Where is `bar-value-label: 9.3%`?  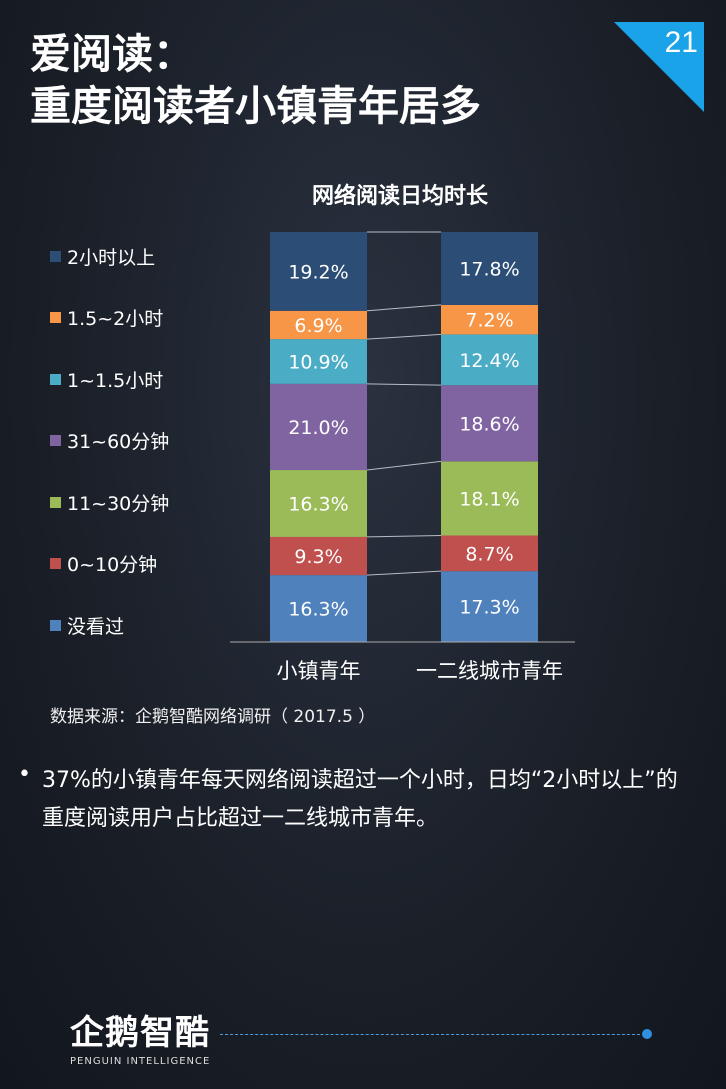 bar-value-label: 9.3% is located at coordinates (318, 557).